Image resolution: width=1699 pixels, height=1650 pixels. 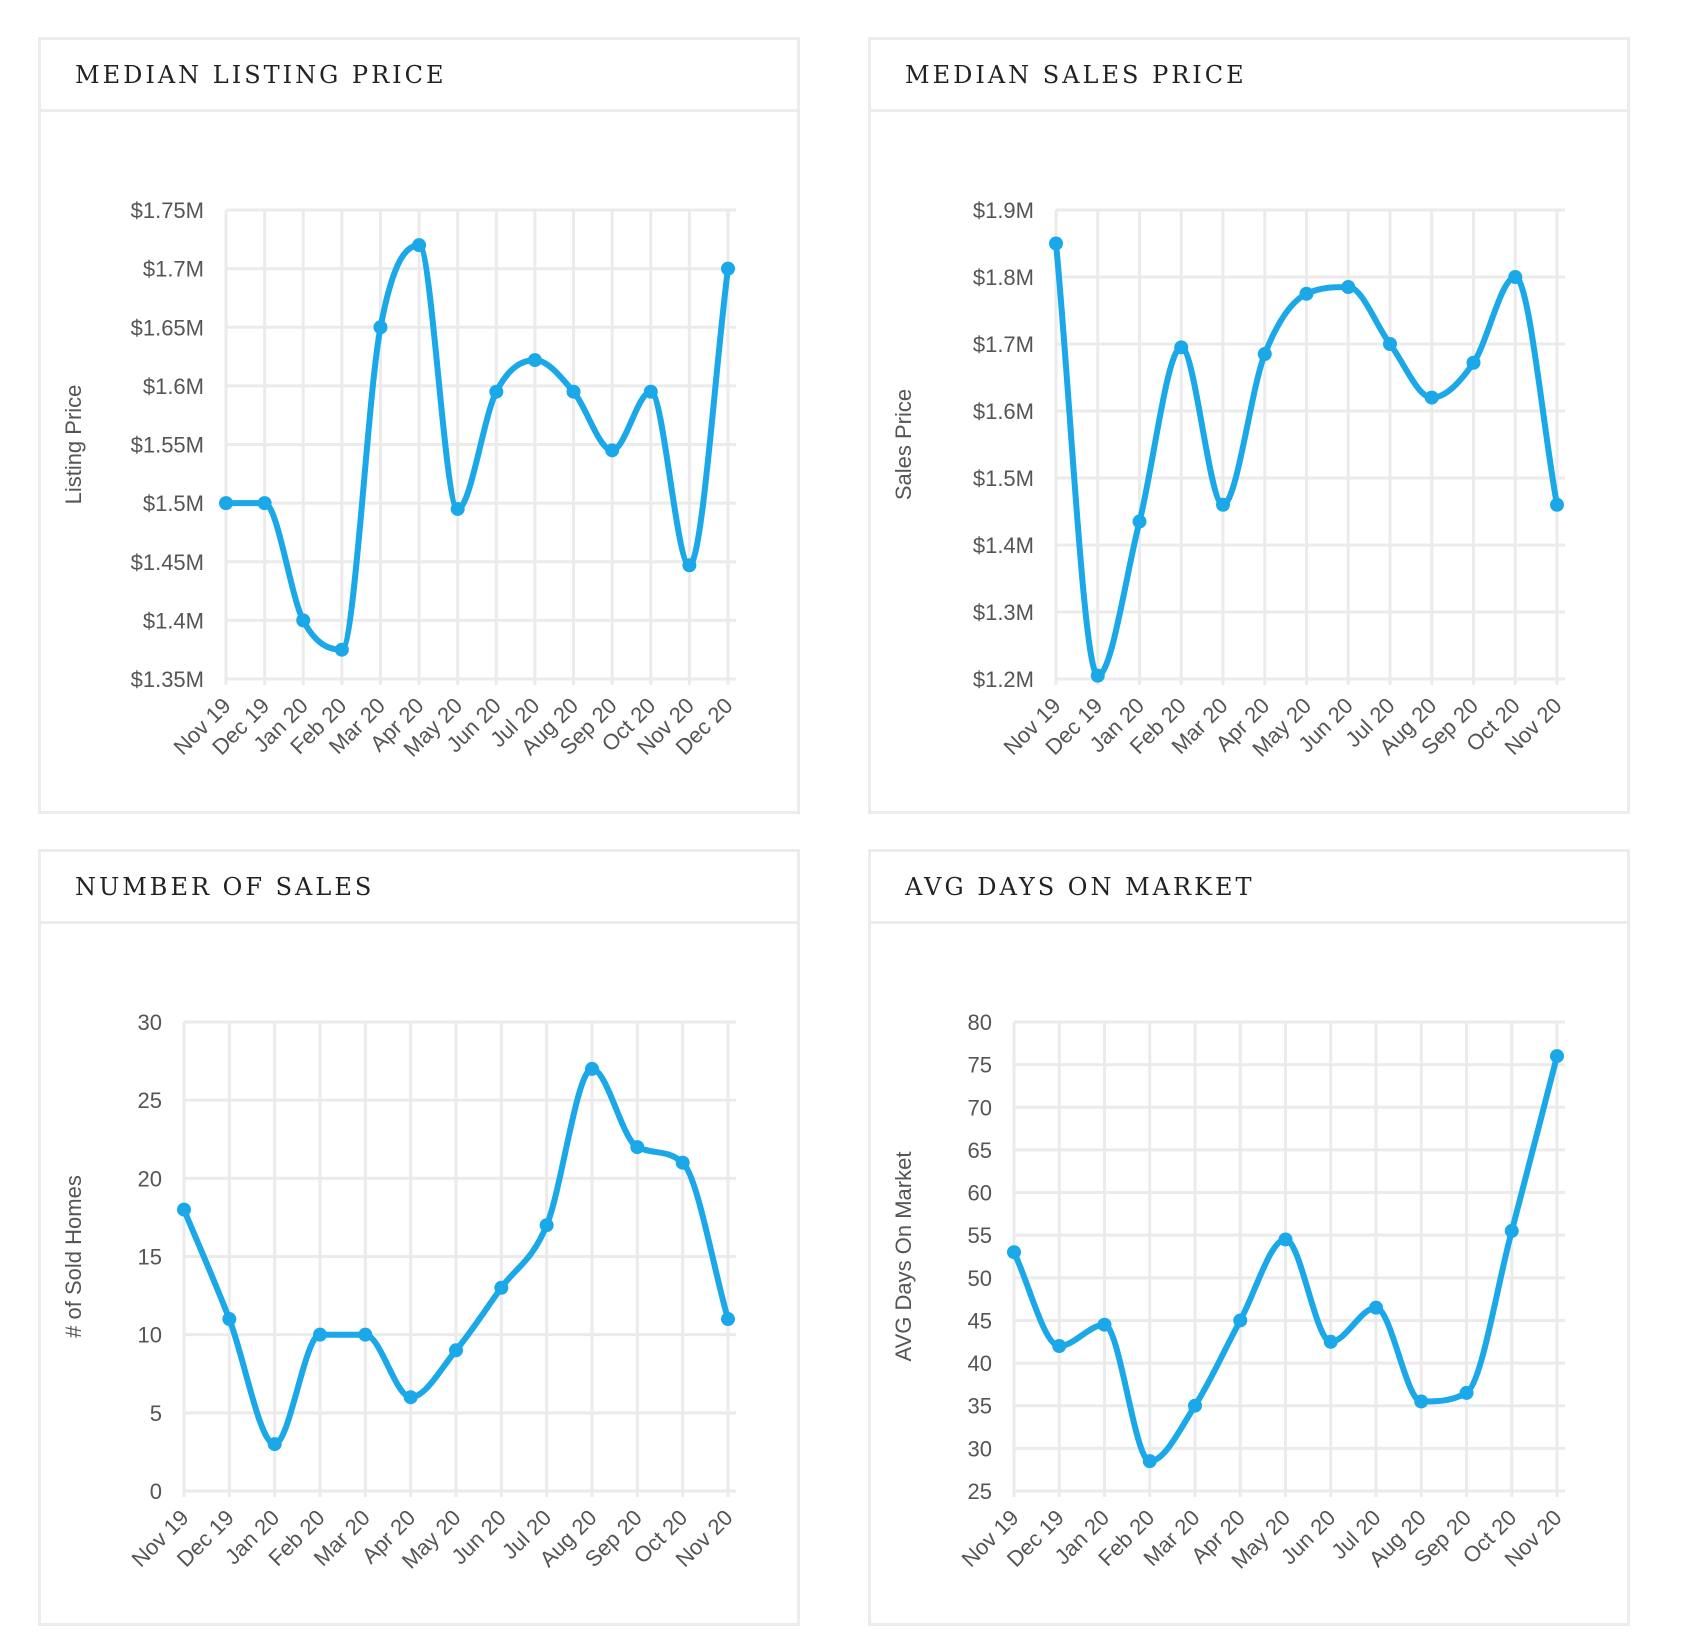 What do you see at coordinates (1003, 679) in the screenshot?
I see `y-tick-label: $1.2M` at bounding box center [1003, 679].